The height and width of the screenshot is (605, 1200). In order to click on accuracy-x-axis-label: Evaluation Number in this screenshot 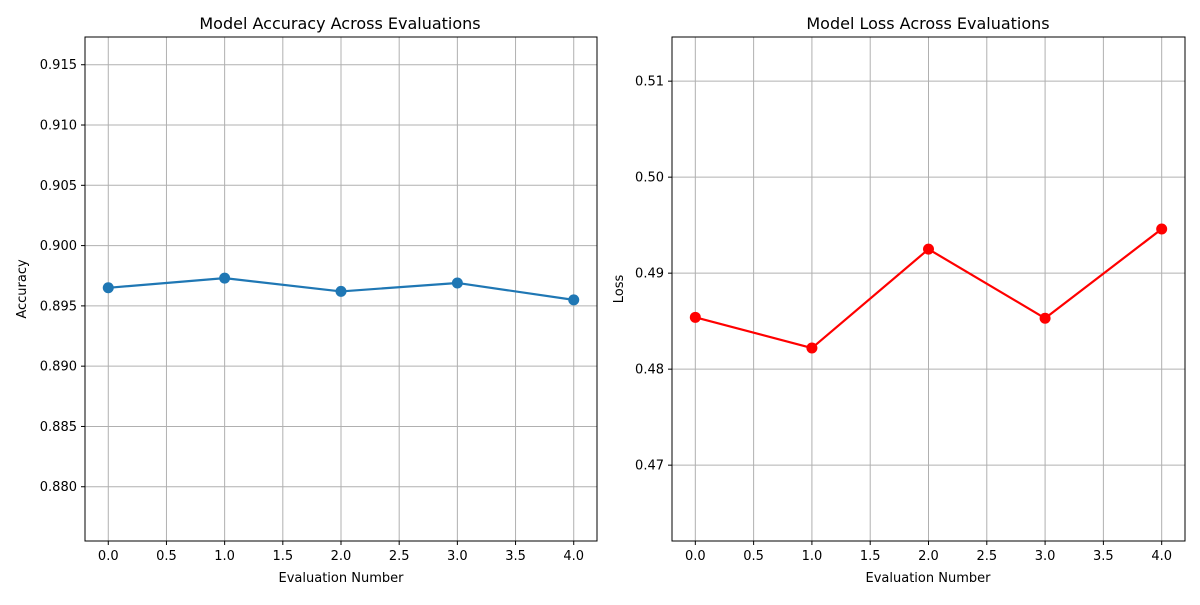, I will do `click(342, 578)`.